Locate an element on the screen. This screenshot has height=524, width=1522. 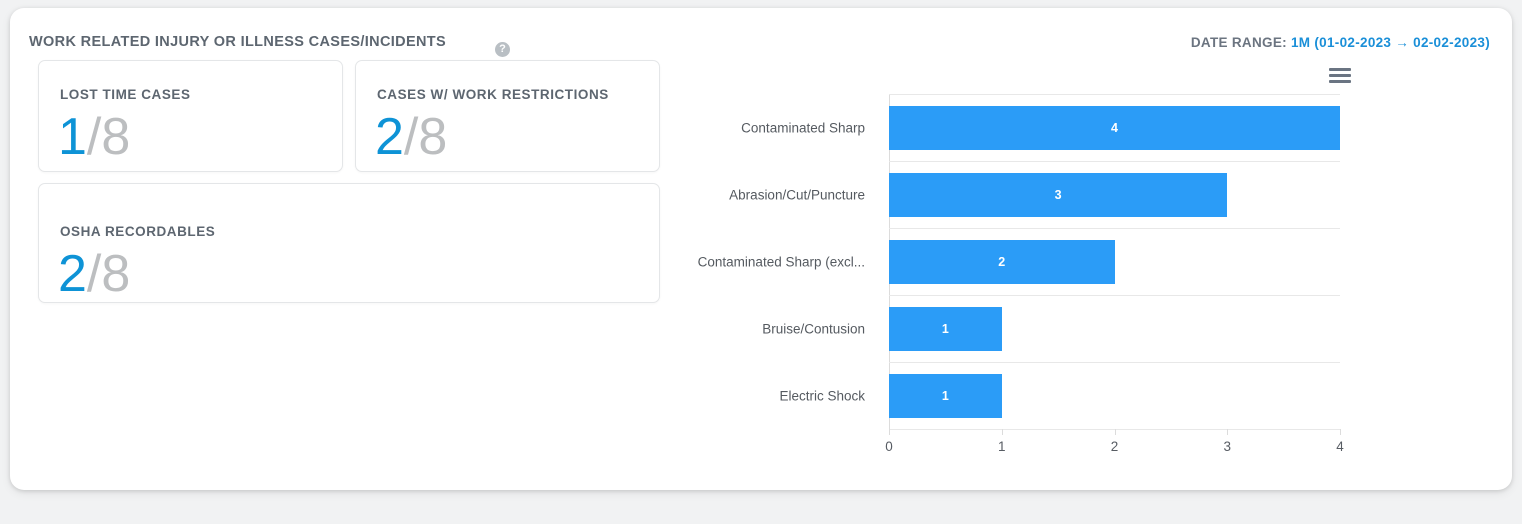
chart-category-label: Bruise/Contusion is located at coordinates (813, 328).